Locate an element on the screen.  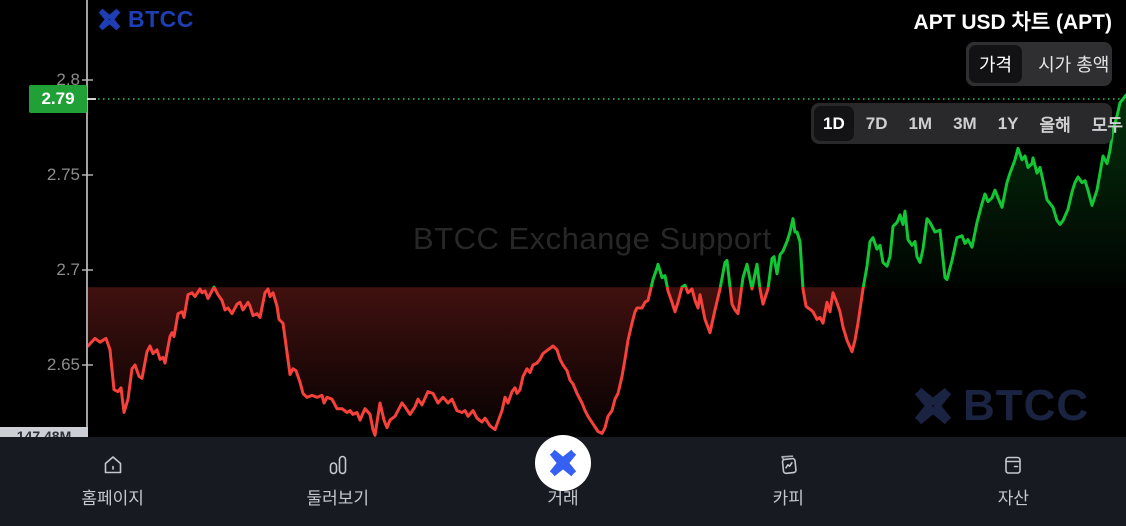
trade-circle-button is located at coordinates (563, 463).